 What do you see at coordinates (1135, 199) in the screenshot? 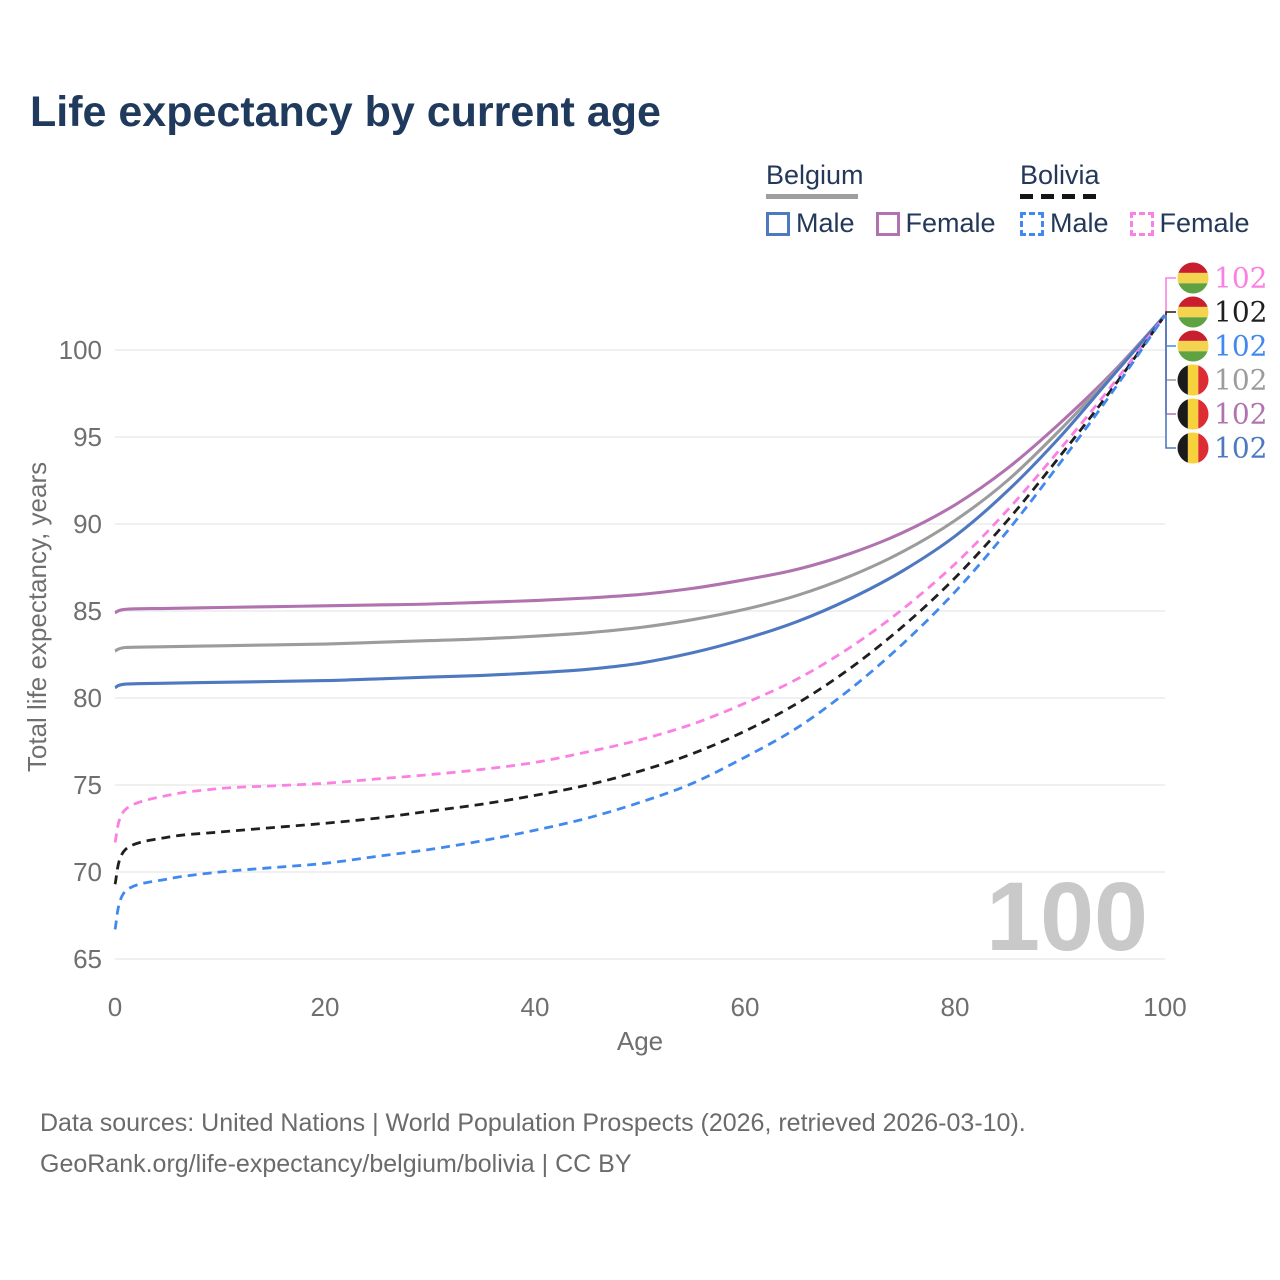
I see `legend-group-bolivia: Bolivia Male Female` at bounding box center [1135, 199].